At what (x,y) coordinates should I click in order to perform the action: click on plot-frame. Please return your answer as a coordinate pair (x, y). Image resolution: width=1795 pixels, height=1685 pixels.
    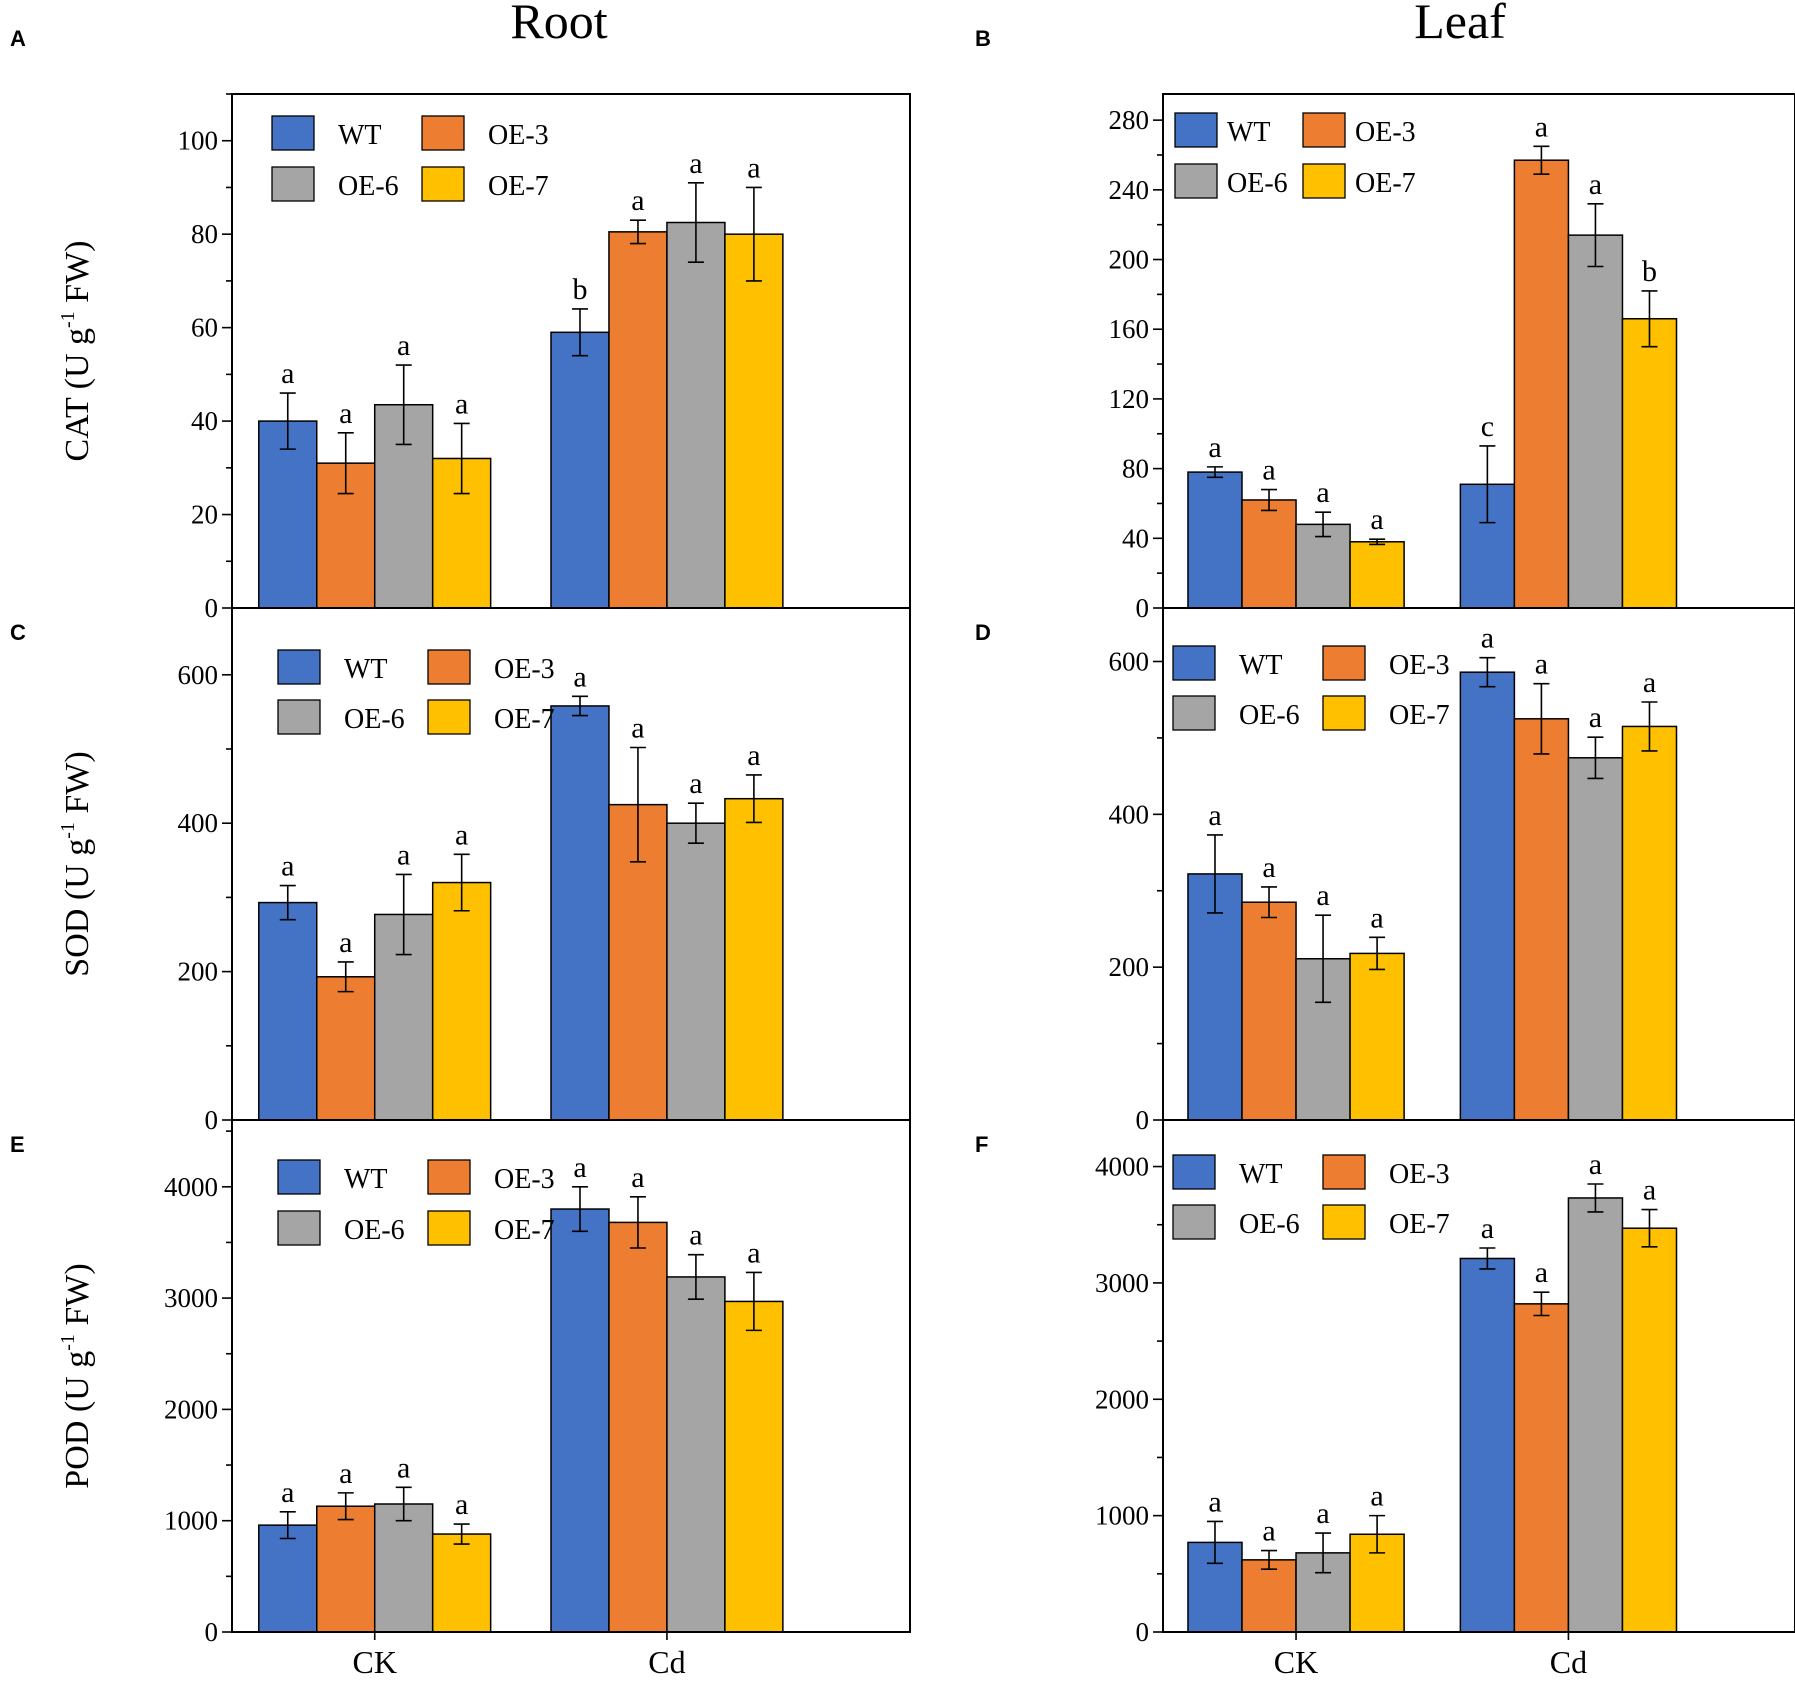
    Looking at the image, I should click on (571, 1376).